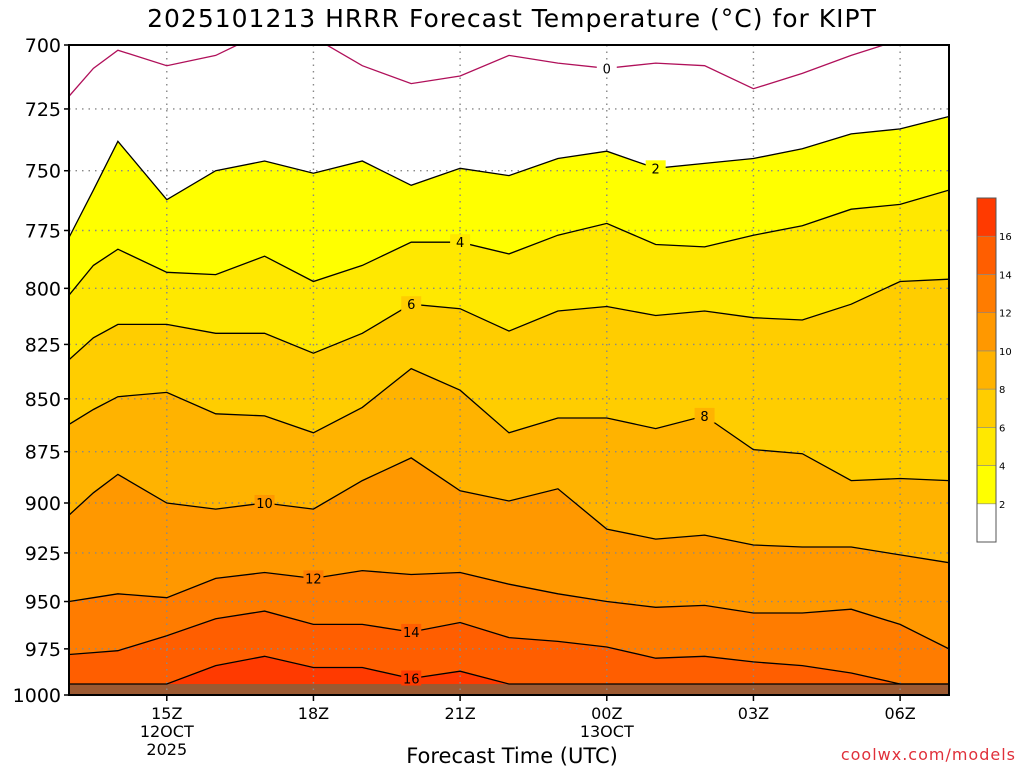 The height and width of the screenshot is (768, 1024). I want to click on y-tick-label-900: 900, so click(43, 504).